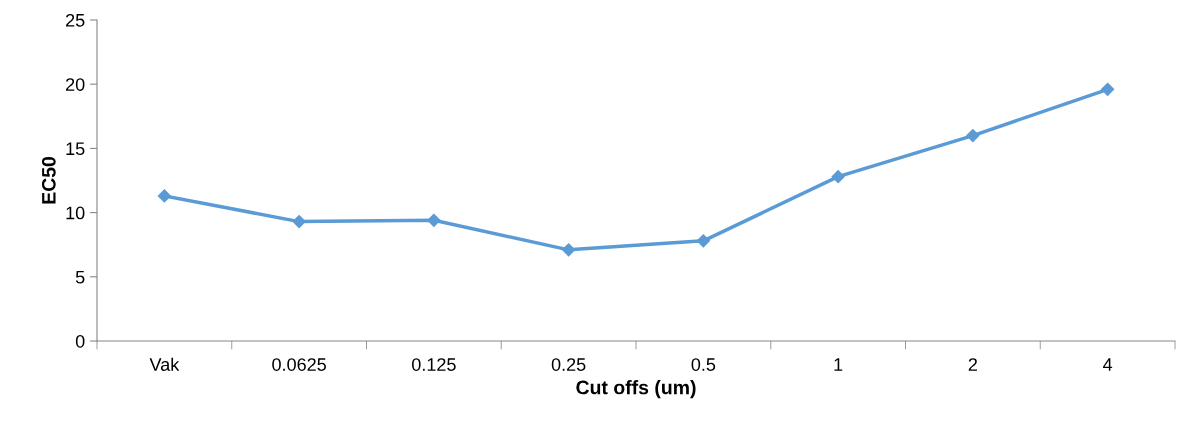  What do you see at coordinates (299, 364) in the screenshot?
I see `x-tick-label: 0.0625` at bounding box center [299, 364].